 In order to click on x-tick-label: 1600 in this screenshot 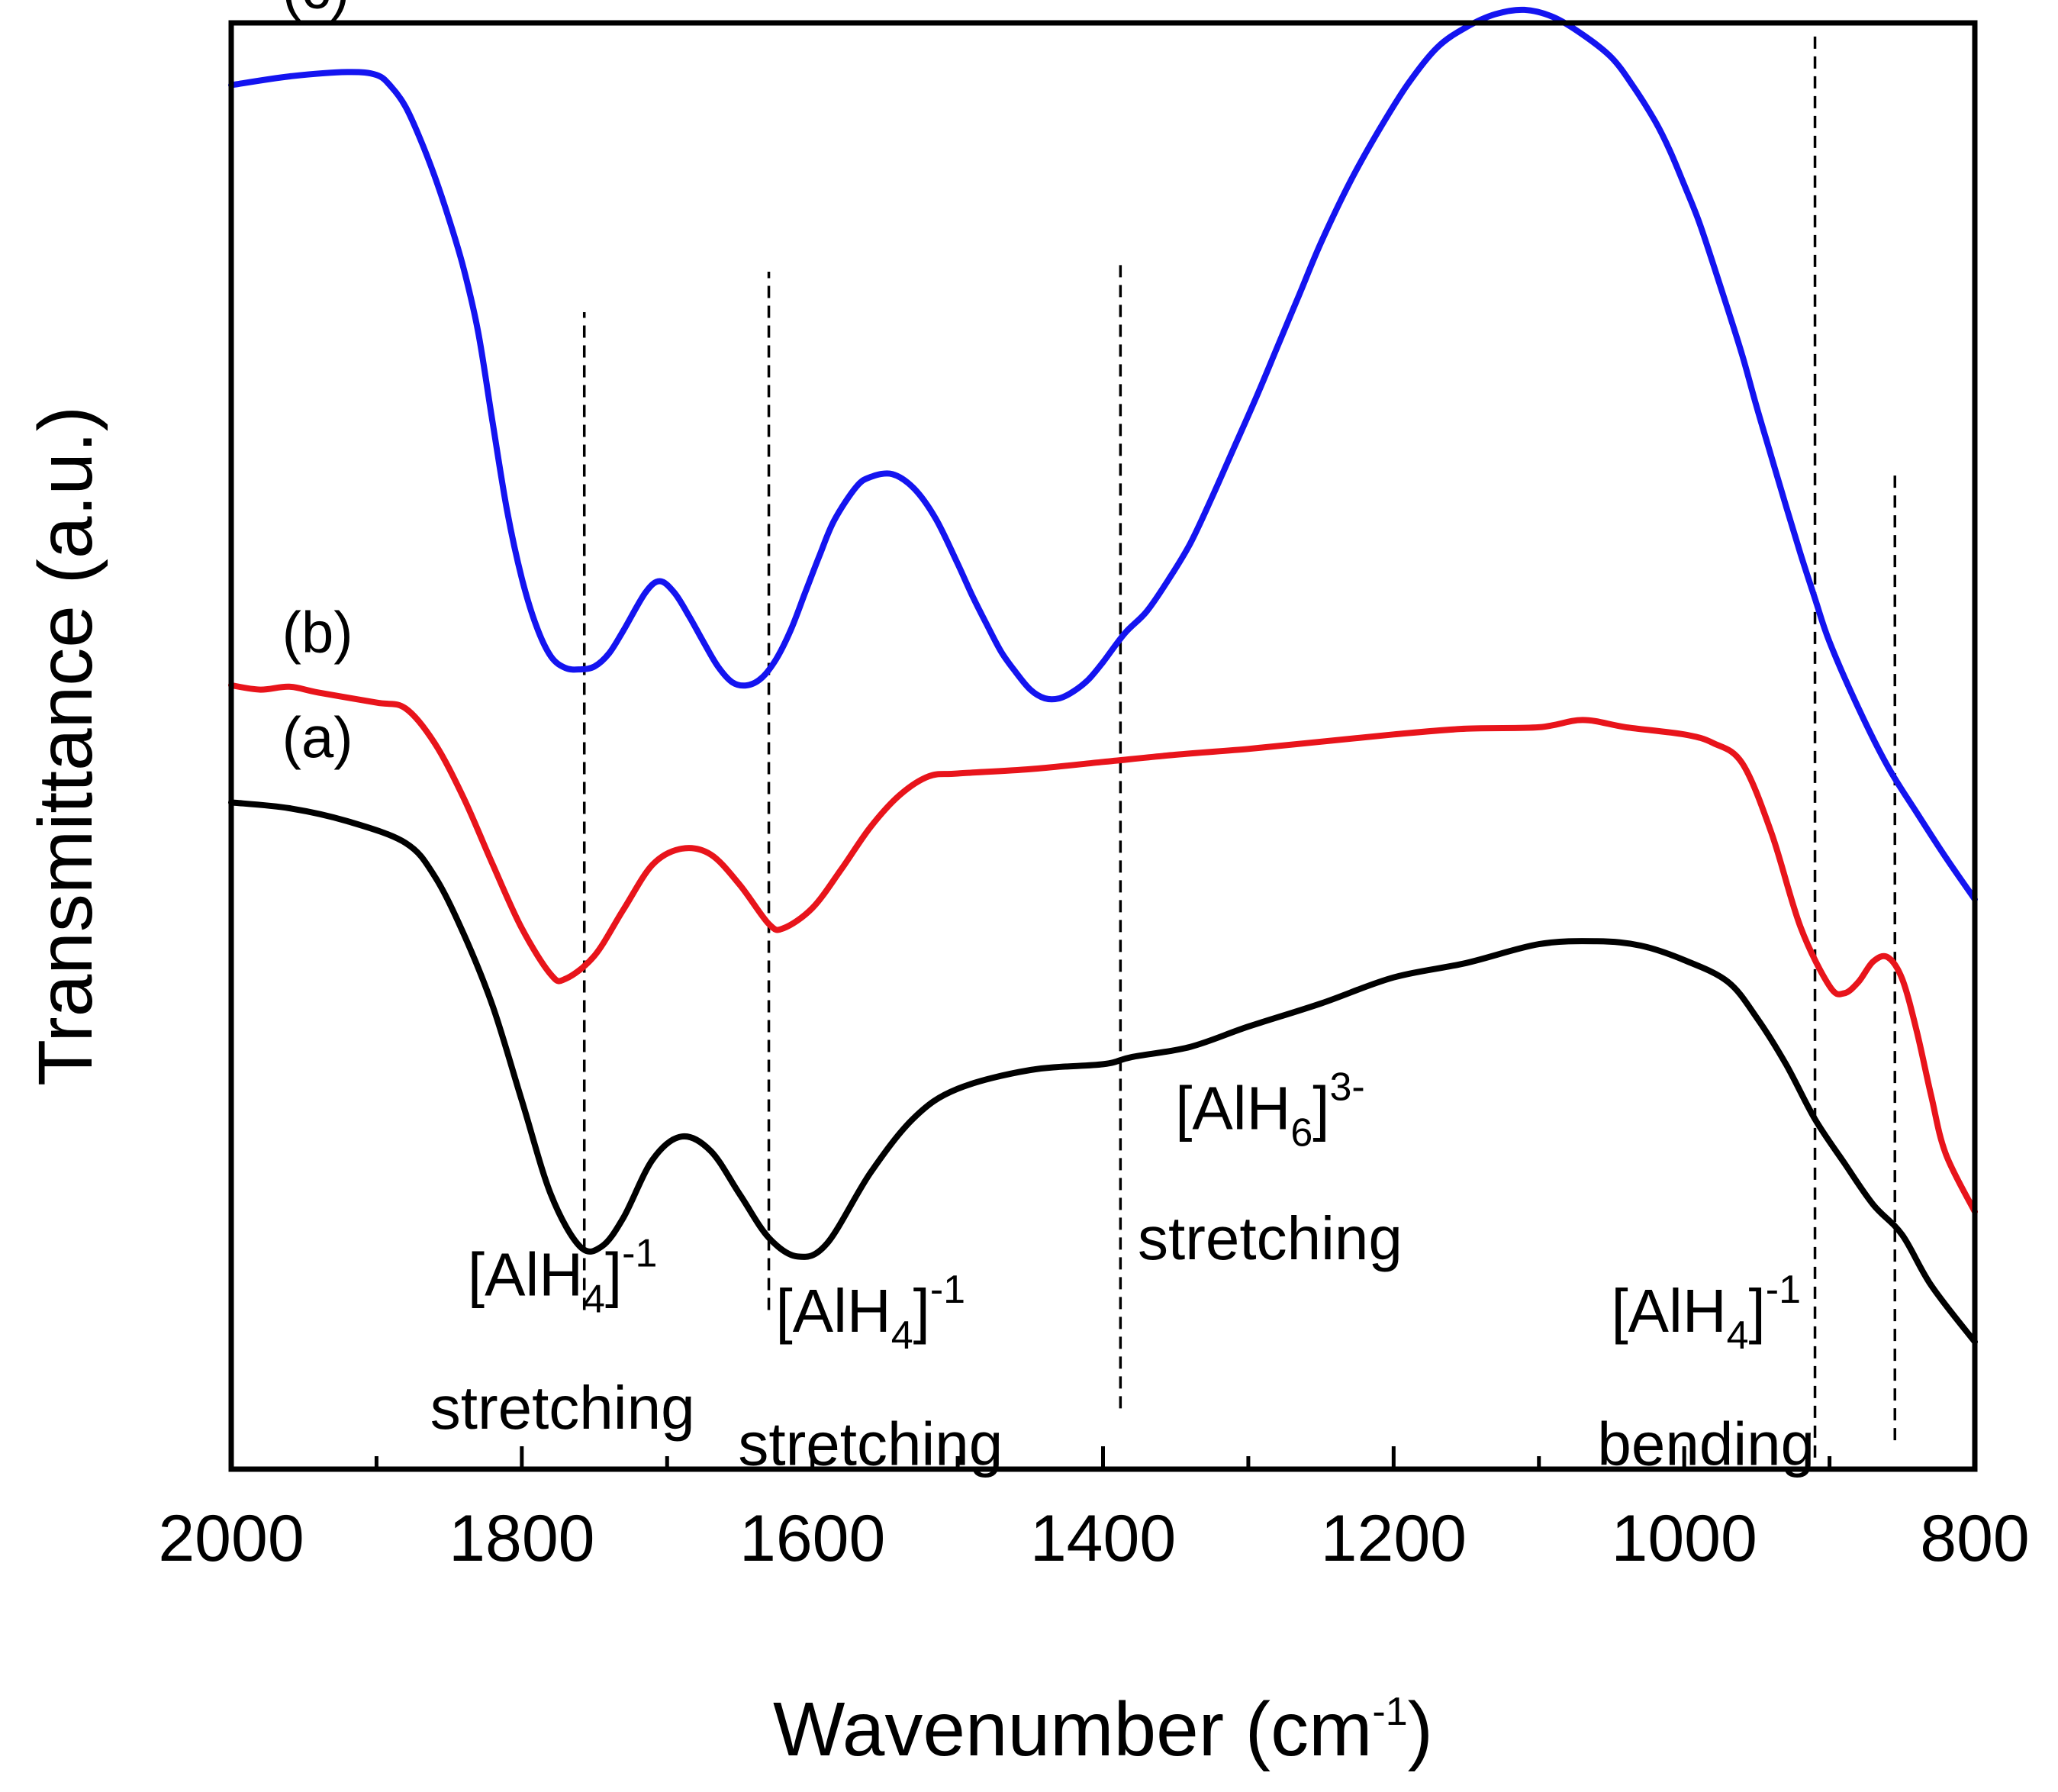, I will do `click(812, 1539)`.